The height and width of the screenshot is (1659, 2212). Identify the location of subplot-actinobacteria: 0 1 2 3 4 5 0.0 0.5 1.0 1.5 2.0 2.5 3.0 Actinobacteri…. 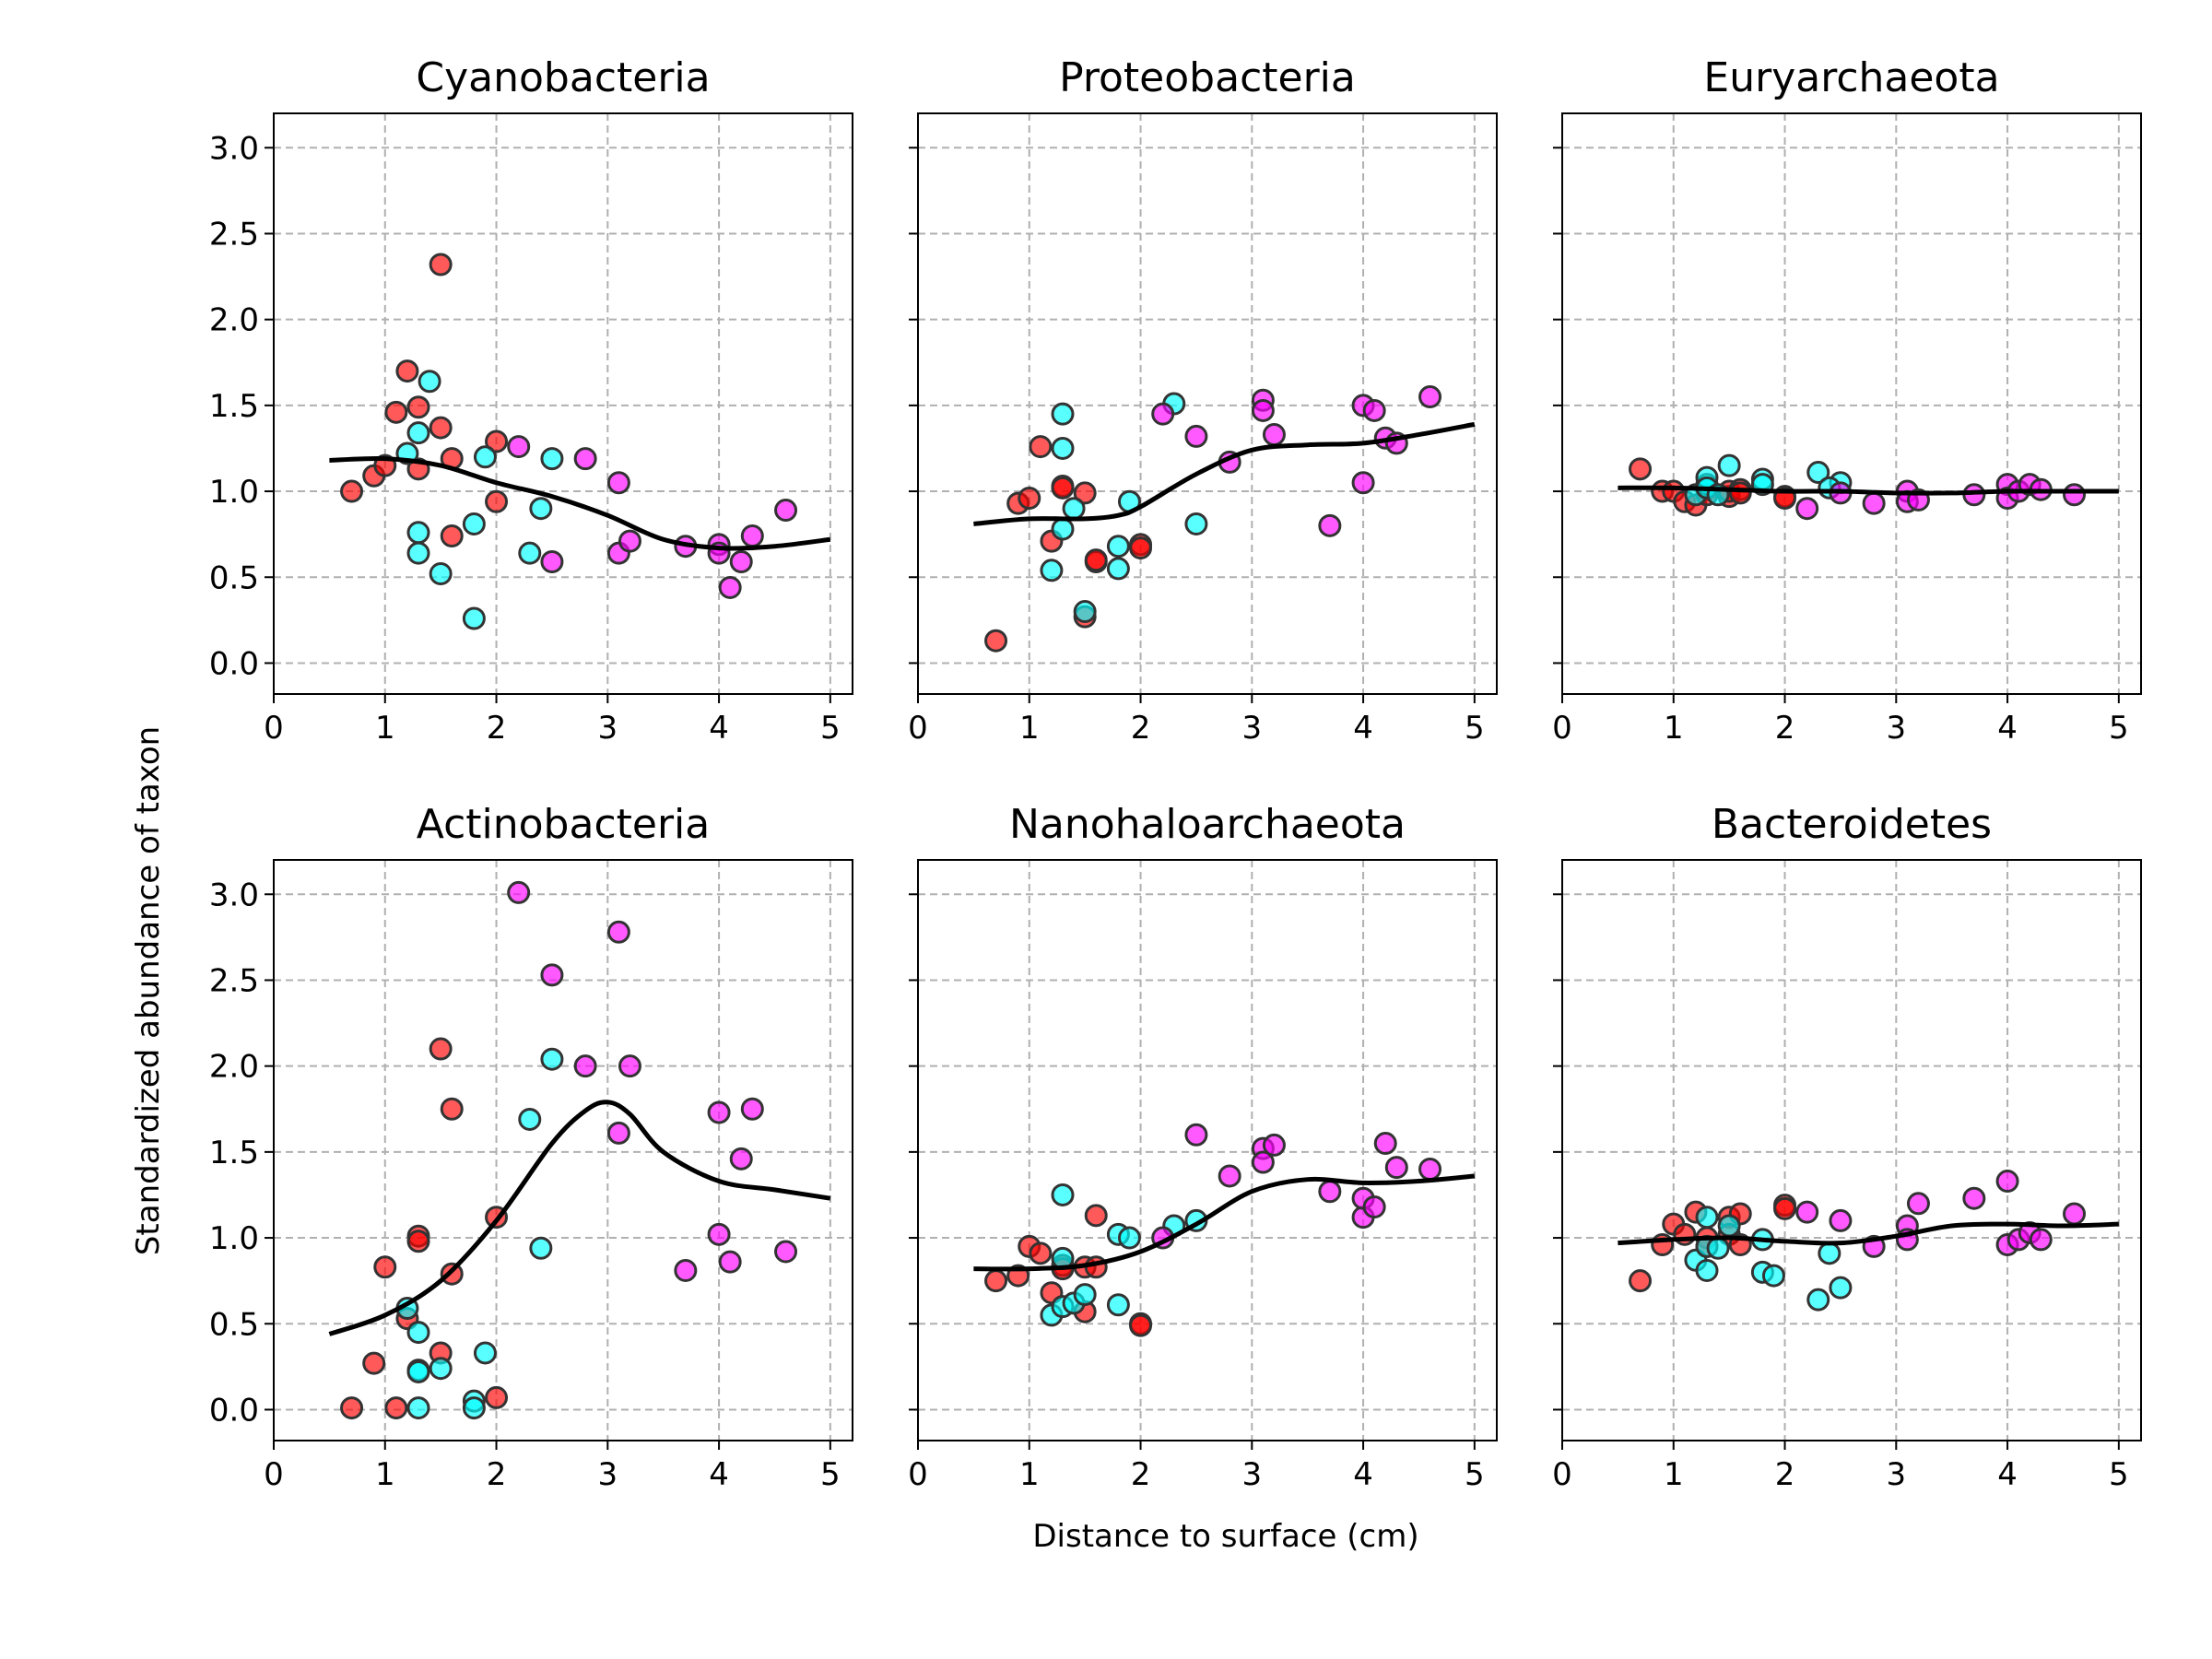
(531, 1147).